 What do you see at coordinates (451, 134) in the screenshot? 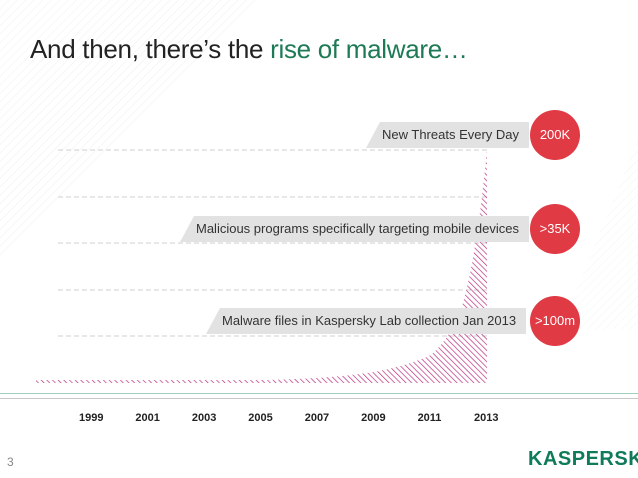
I see `callout-label: New Threats Every Day` at bounding box center [451, 134].